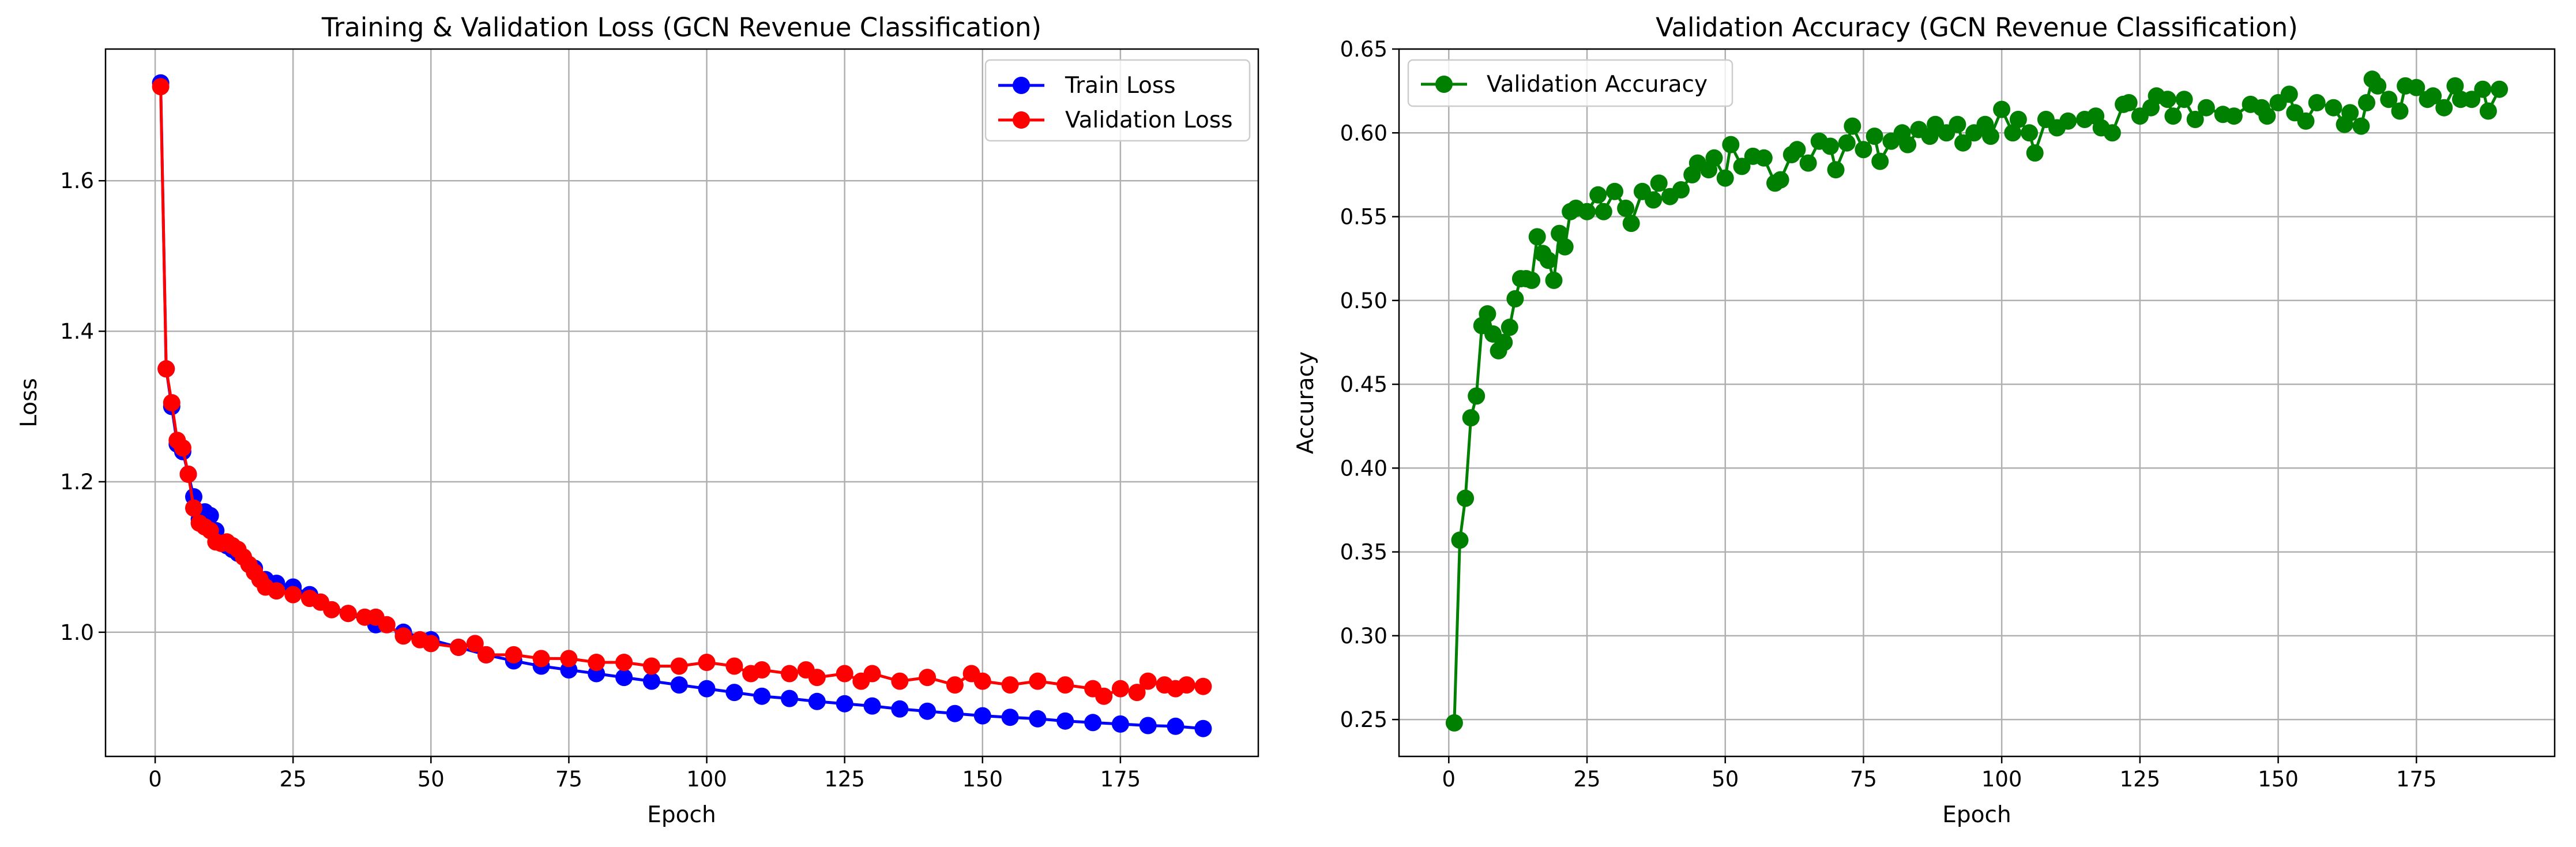  Describe the element at coordinates (77, 633) in the screenshot. I see `y-tick-label: 1.0` at that location.